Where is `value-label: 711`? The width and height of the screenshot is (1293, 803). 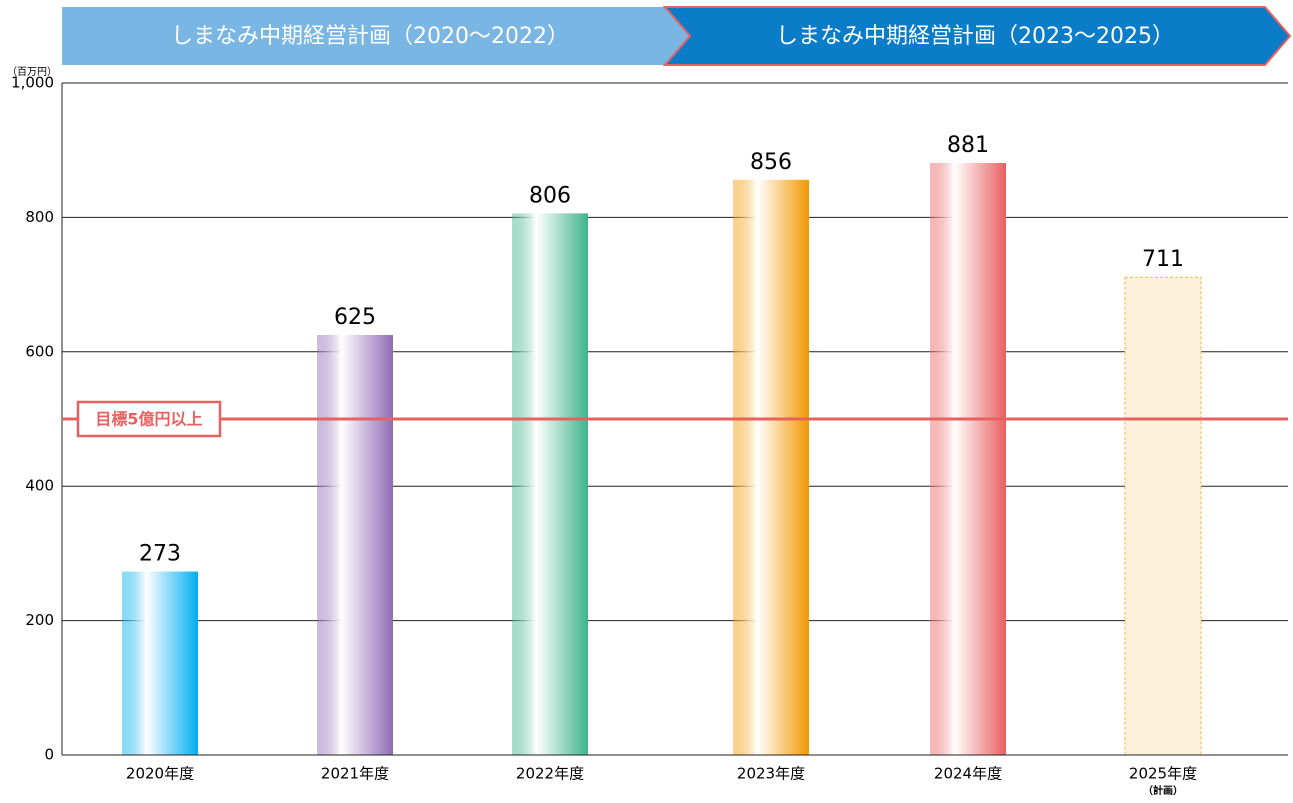 value-label: 711 is located at coordinates (1163, 259).